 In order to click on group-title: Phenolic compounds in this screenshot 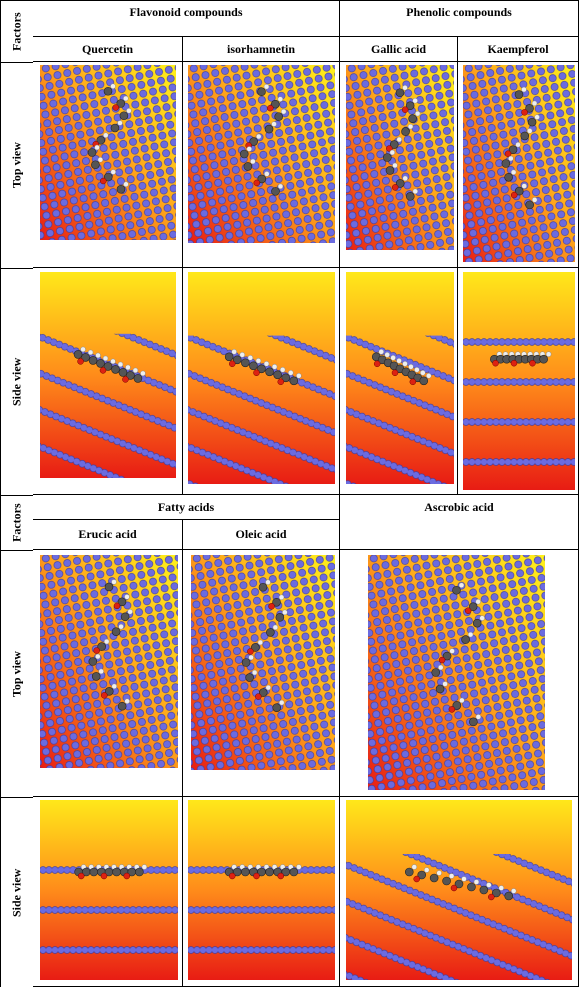, I will do `click(459, 18)`.